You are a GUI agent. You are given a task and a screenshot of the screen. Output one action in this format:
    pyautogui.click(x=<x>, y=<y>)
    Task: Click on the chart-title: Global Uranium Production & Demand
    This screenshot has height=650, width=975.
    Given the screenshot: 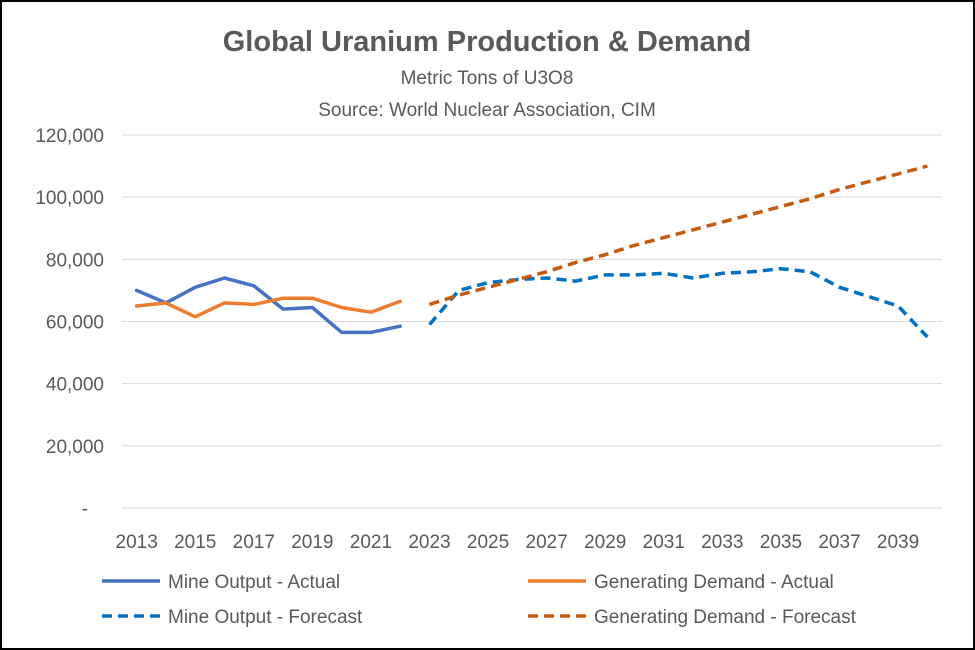 What is the action you would take?
    pyautogui.click(x=487, y=42)
    